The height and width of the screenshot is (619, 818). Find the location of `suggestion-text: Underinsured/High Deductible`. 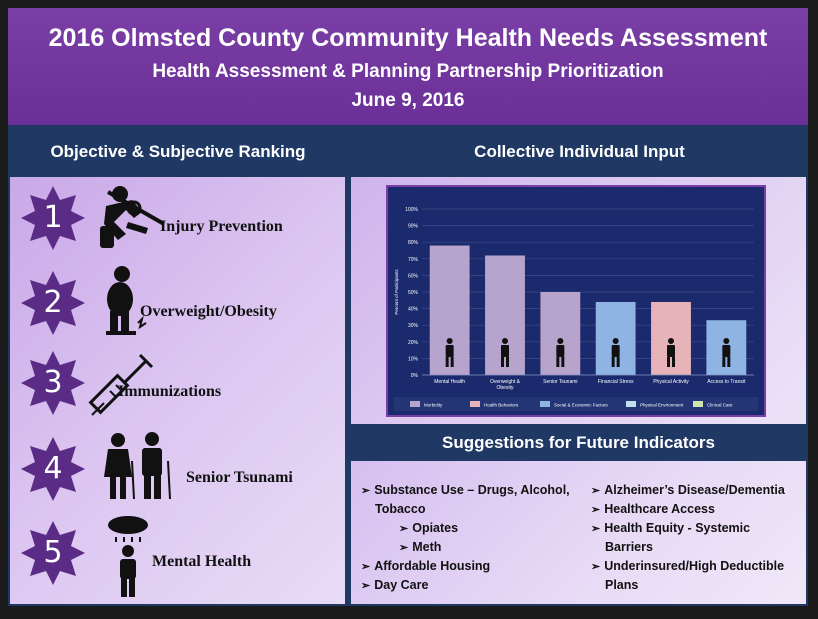

suggestion-text: Underinsured/High Deductible is located at coordinates (694, 566).